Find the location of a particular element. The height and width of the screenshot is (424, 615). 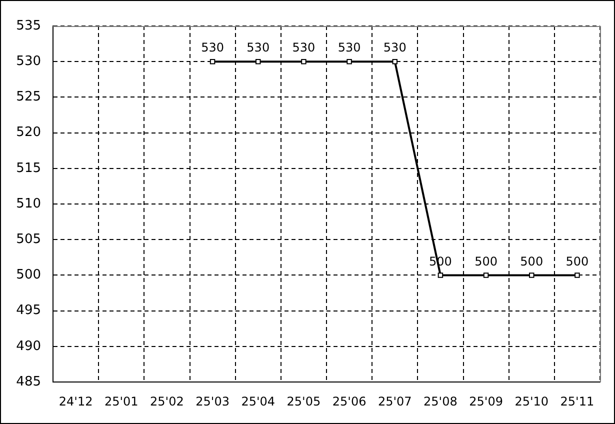

x-tick-label: 24'12 is located at coordinates (75, 401).